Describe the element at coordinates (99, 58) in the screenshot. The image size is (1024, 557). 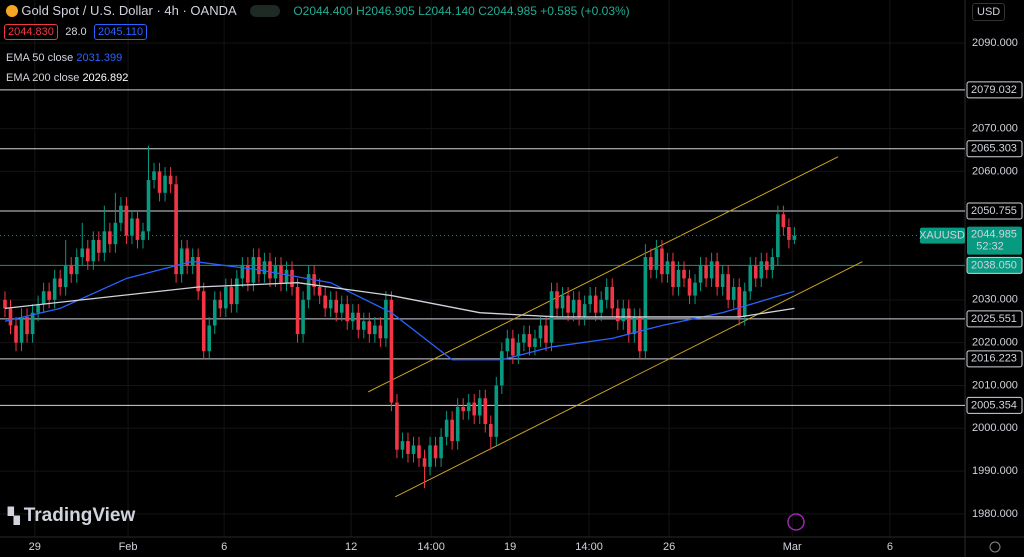
I see `legend-value: 2031.399` at that location.